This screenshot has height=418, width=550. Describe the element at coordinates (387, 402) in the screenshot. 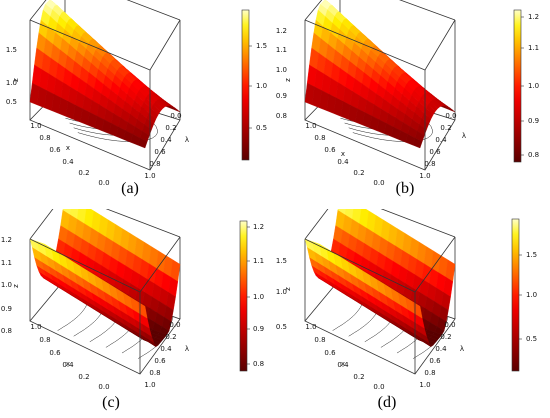

I see `panel-caption-d: (d)` at that location.